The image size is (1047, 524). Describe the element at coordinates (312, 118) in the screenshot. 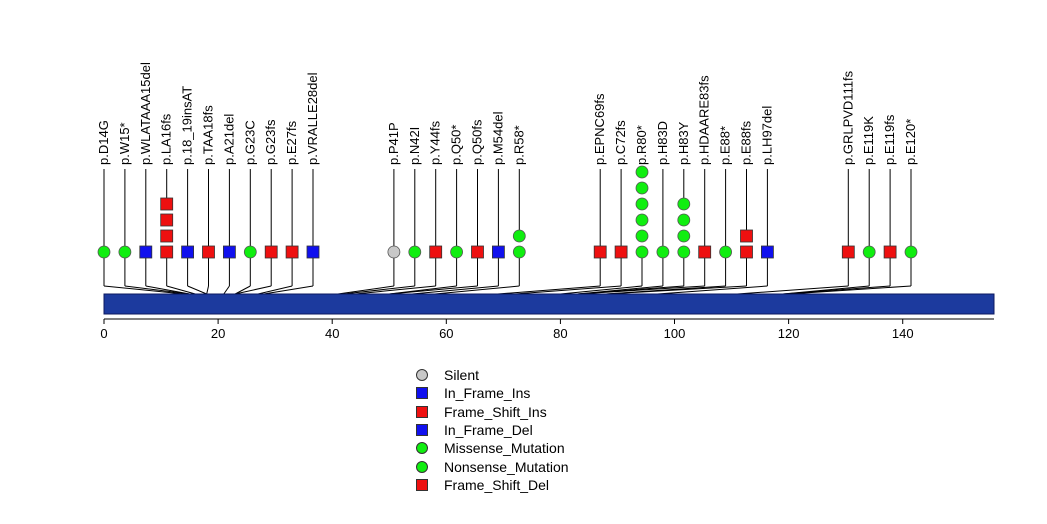

I see `mutation-label: p.VRALLE28del` at that location.